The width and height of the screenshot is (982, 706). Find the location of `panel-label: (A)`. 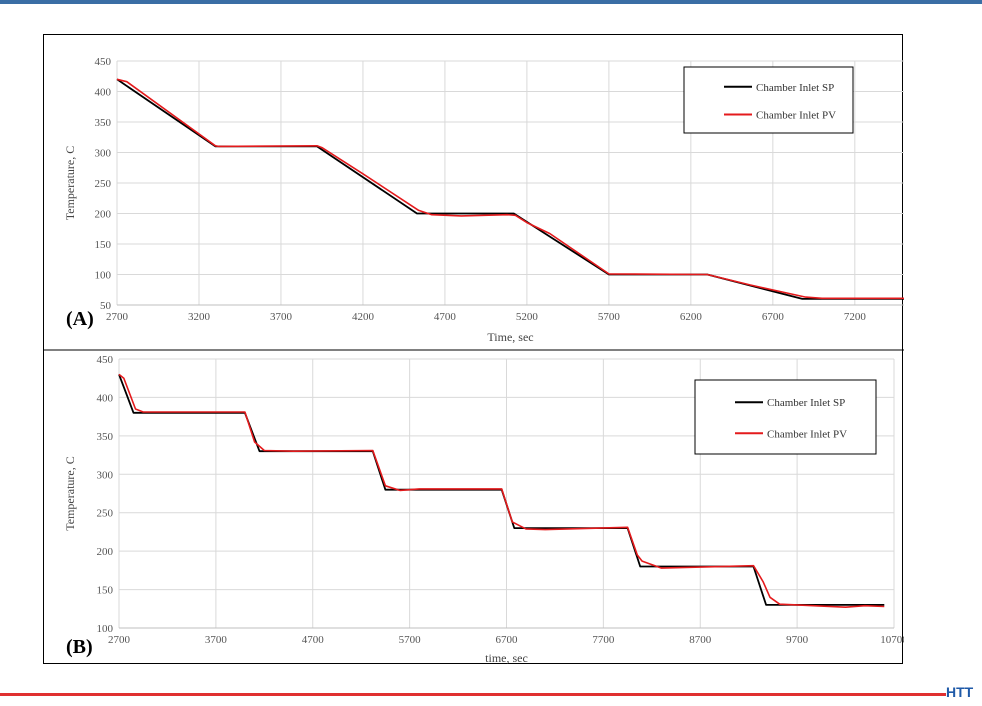

panel-label: (A) is located at coordinates (80, 319).